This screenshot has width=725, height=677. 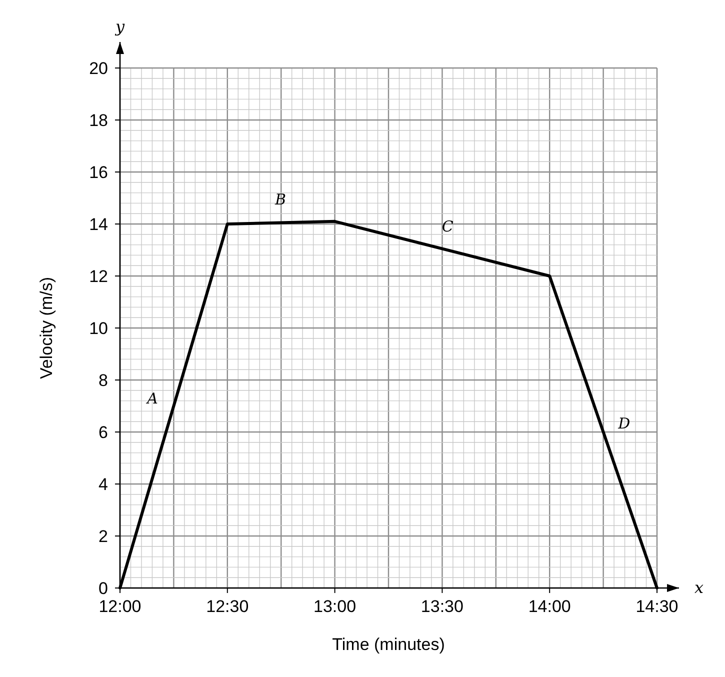 I want to click on y-tick-label: 12, so click(x=98, y=276).